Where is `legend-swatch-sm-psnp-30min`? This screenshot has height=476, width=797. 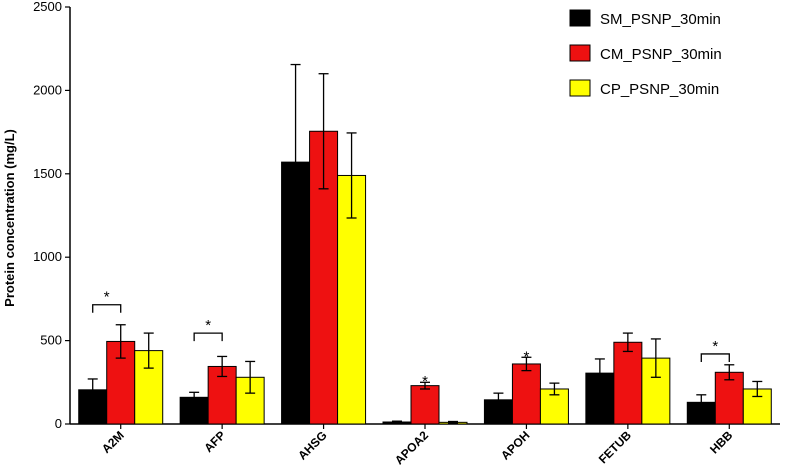
legend-swatch-sm-psnp-30min is located at coordinates (580, 18).